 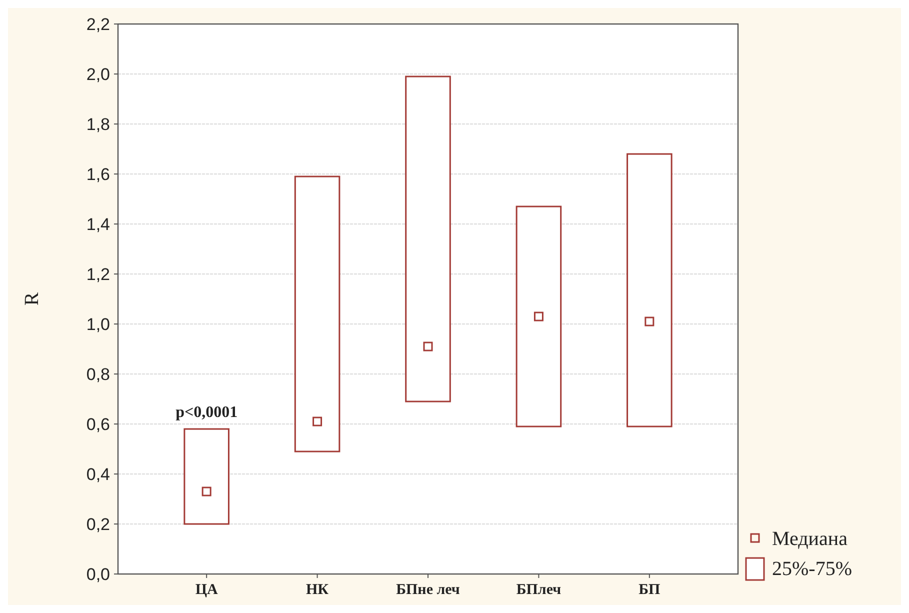 I want to click on y-tick-label: 0,4, so click(x=98, y=474).